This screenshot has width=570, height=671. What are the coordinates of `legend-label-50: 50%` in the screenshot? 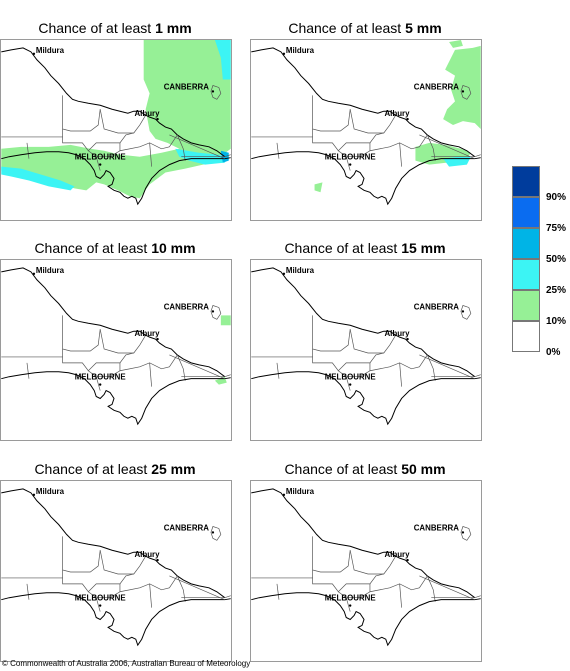 It's located at (556, 259).